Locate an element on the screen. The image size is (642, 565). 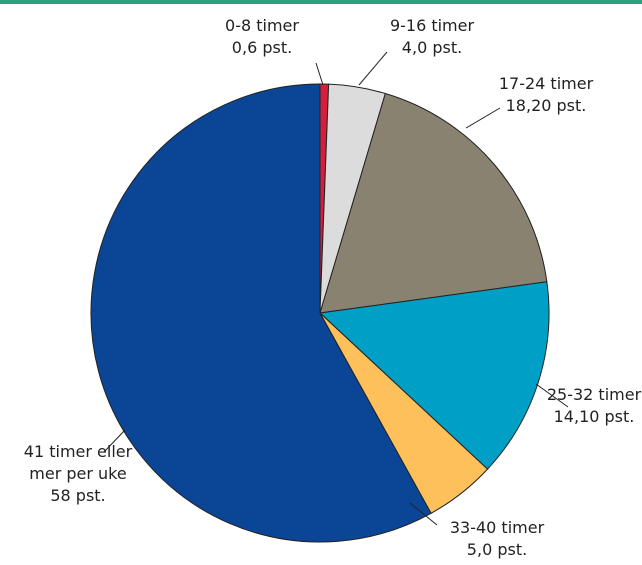
leader-line-9-16-timer is located at coordinates (373, 68).